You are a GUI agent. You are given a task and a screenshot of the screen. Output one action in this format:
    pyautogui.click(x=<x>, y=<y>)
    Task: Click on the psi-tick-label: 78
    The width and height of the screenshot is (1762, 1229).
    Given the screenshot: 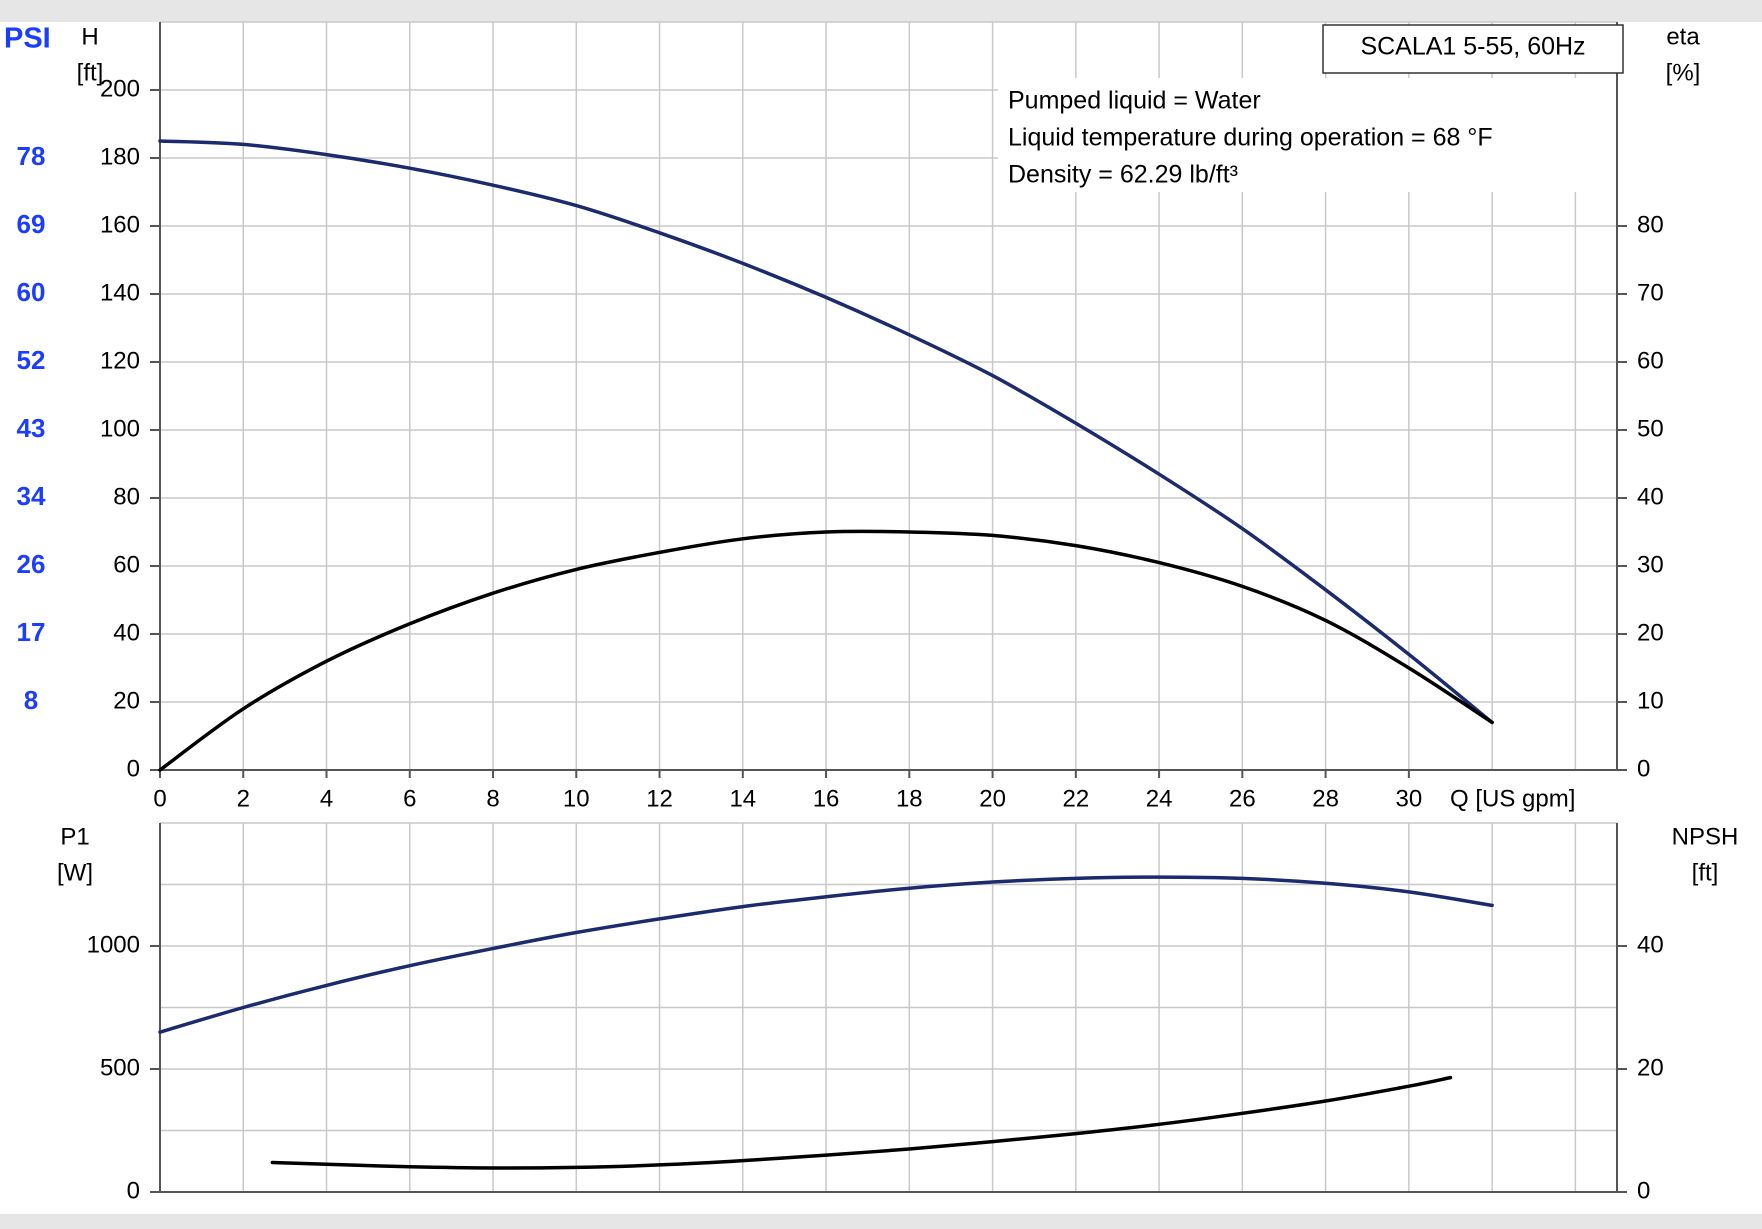 What is the action you would take?
    pyautogui.click(x=31, y=156)
    